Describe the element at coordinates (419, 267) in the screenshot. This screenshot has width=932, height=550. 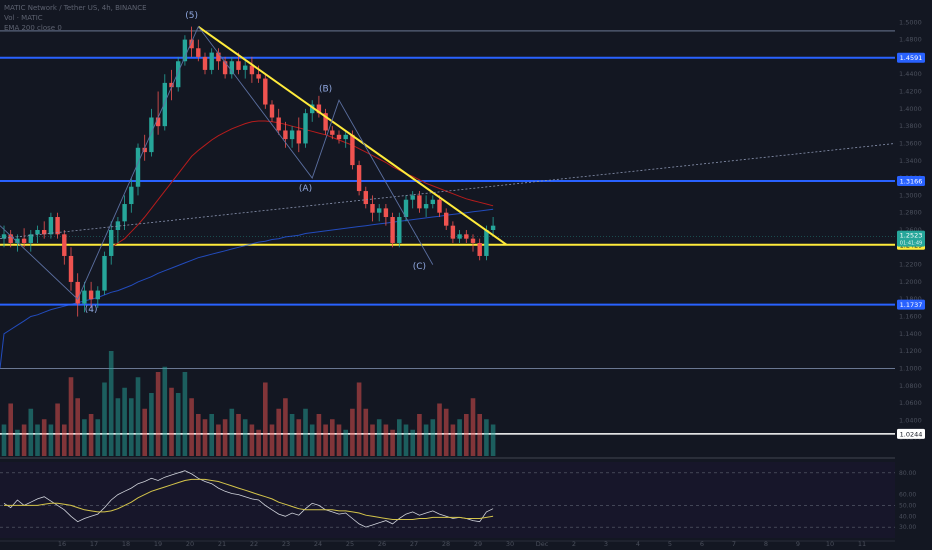
I see `wave-label: (C)` at that location.